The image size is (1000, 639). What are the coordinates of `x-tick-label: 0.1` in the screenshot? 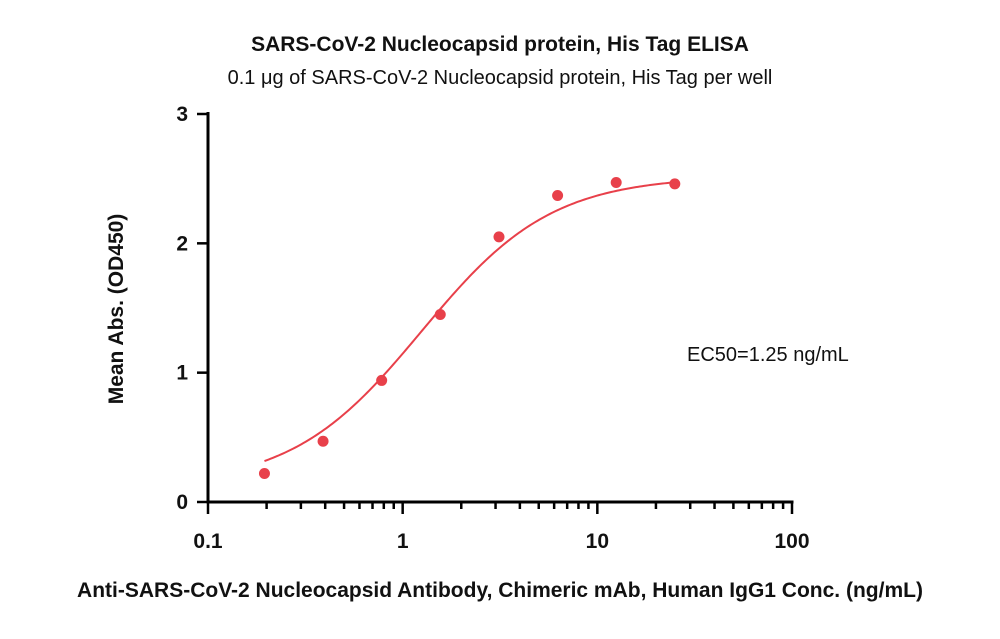 It's located at (208, 541).